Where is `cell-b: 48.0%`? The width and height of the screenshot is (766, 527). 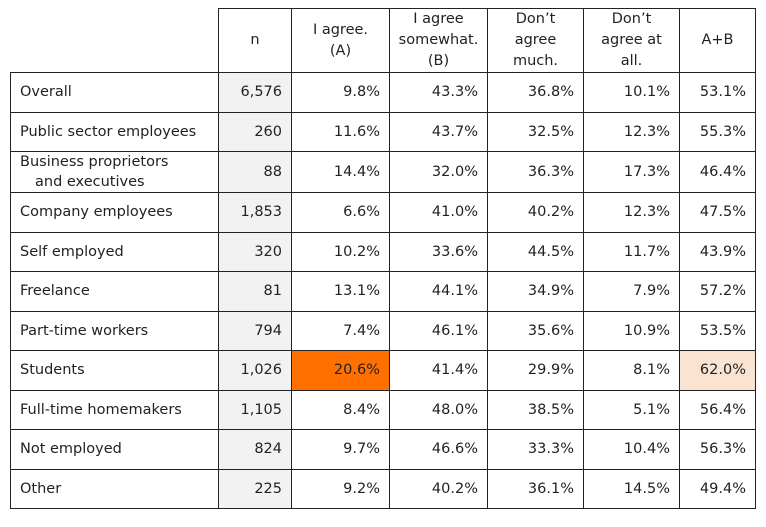 cell-b: 48.0% is located at coordinates (438, 409).